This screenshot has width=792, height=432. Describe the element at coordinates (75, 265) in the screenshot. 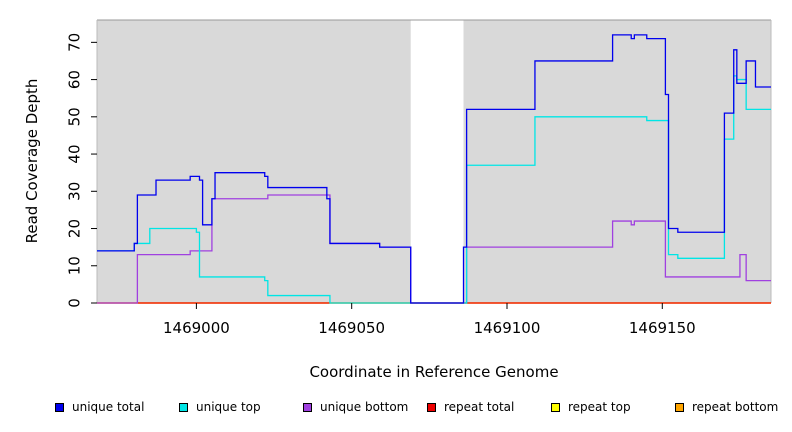

I see `y-tick-label: 10` at that location.